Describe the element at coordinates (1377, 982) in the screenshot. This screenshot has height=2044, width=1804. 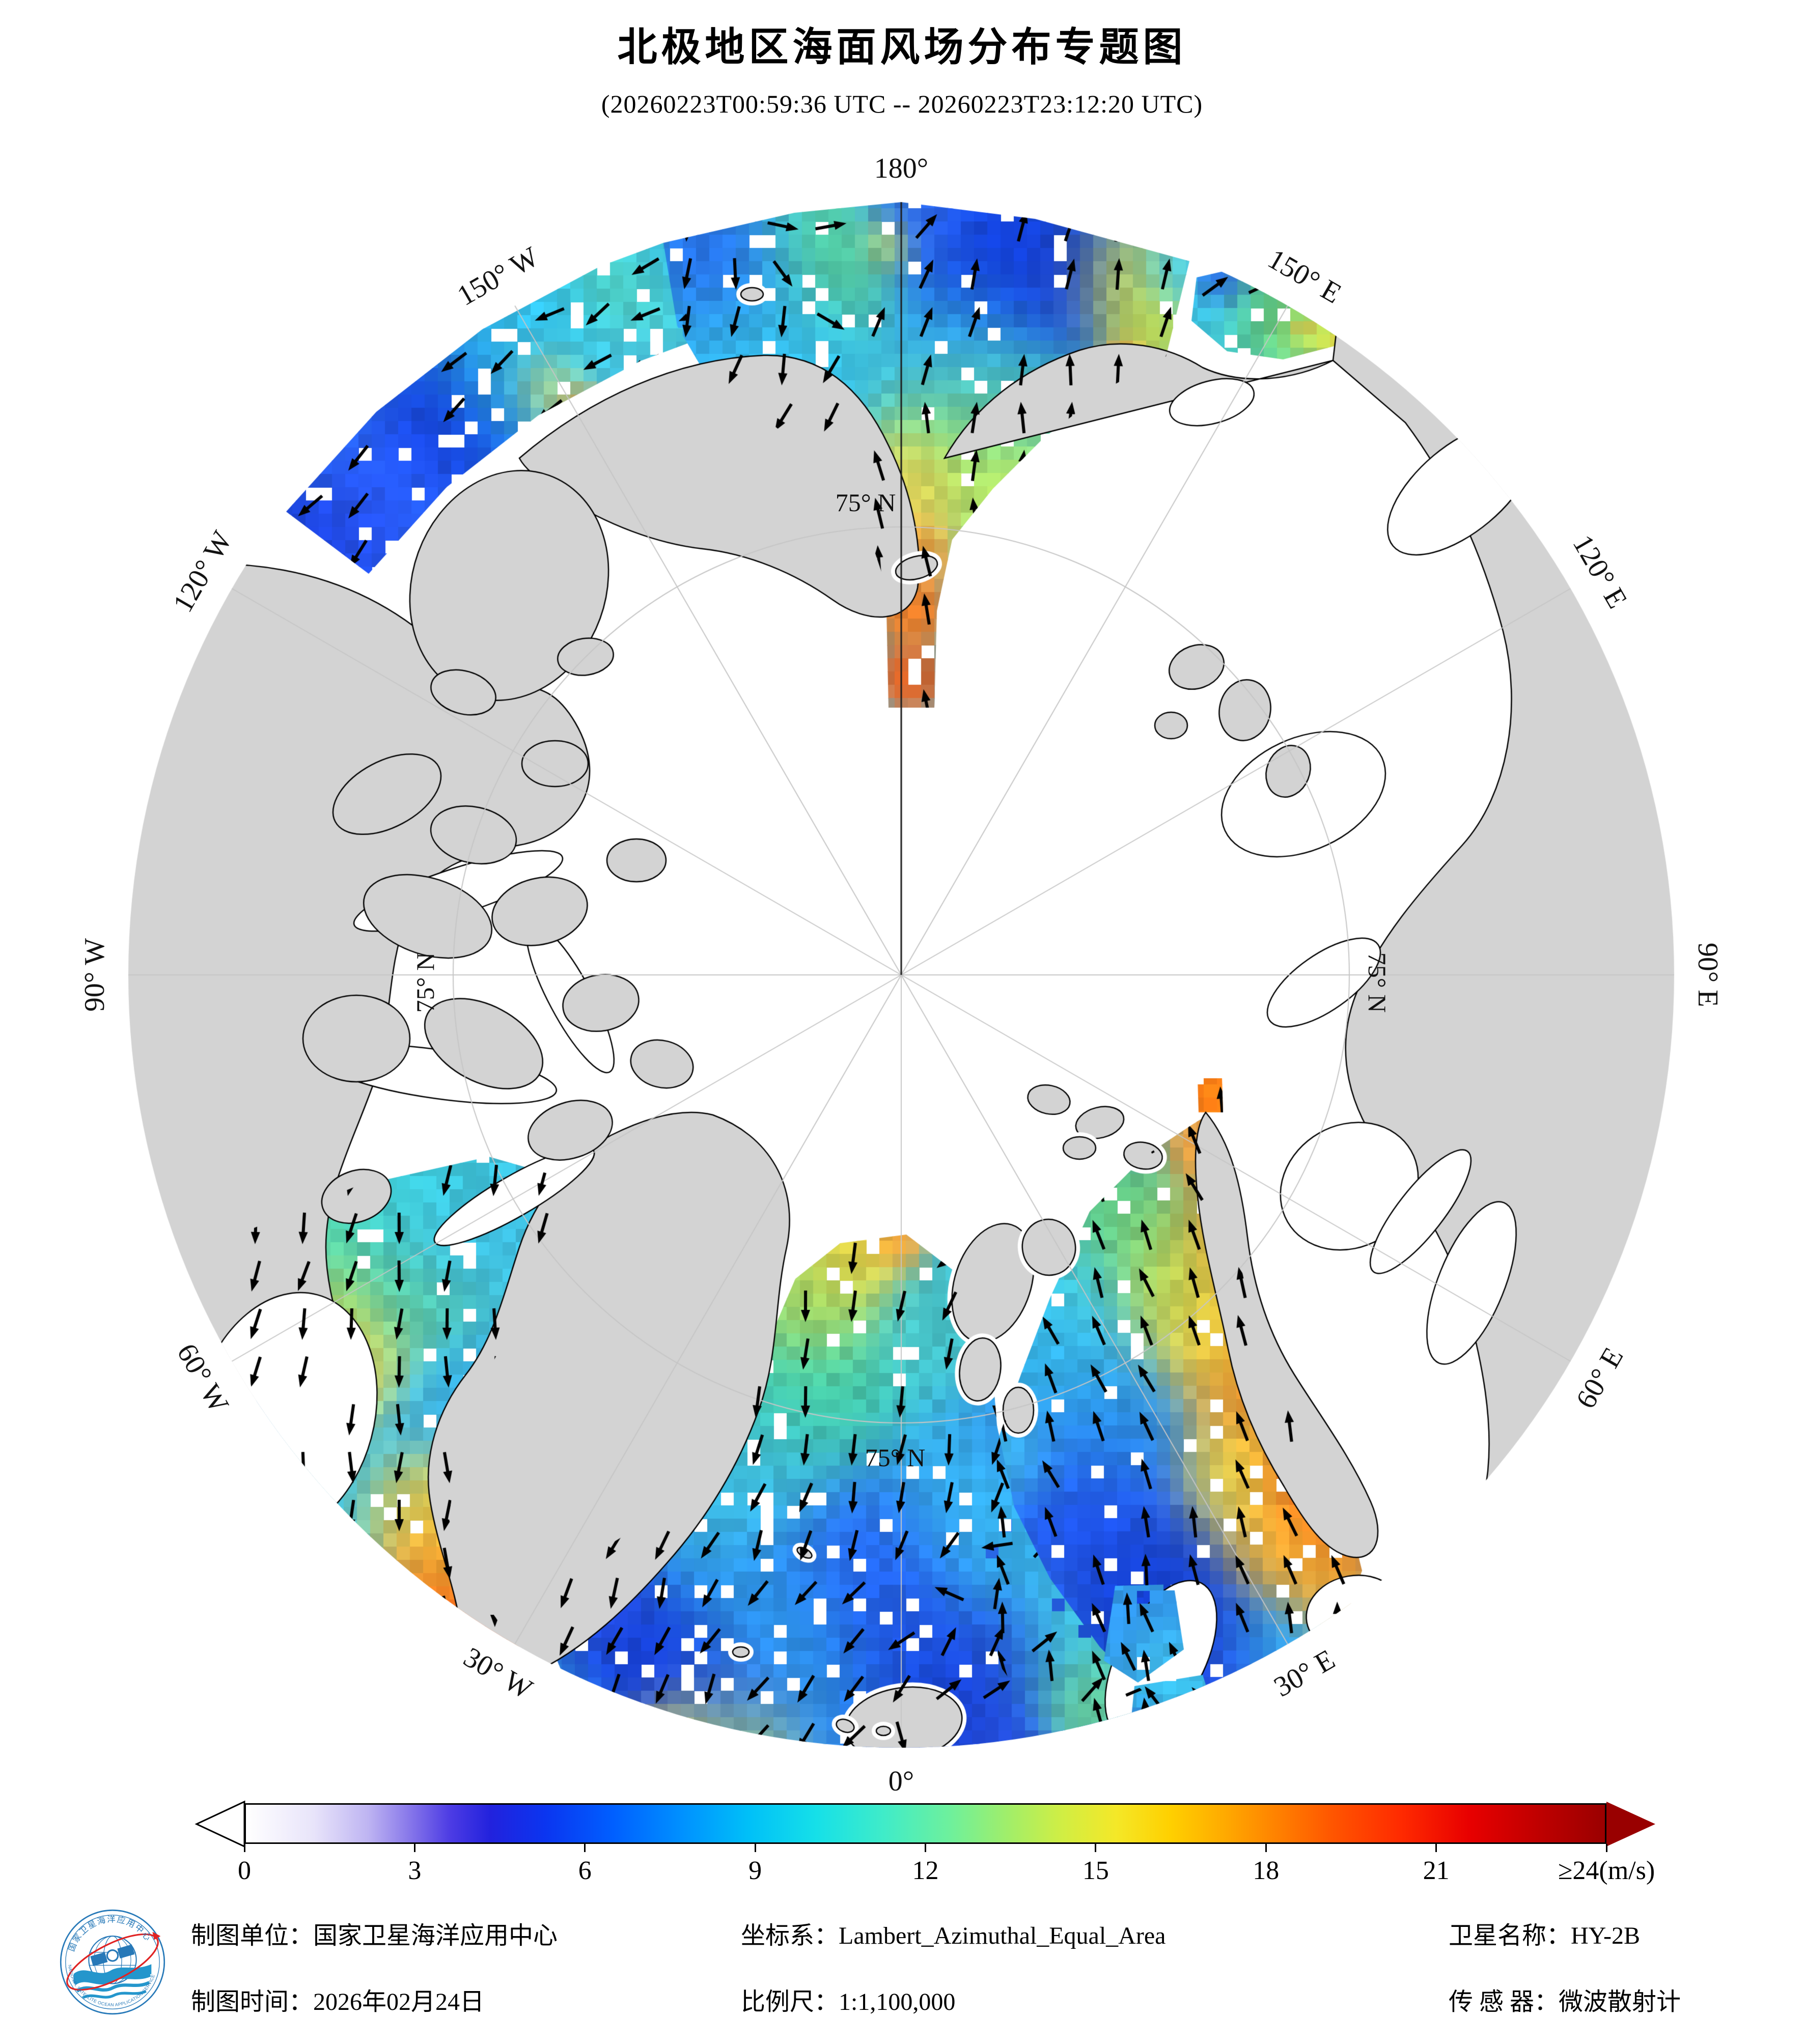
I see `latitude-label-right: 75° N` at that location.